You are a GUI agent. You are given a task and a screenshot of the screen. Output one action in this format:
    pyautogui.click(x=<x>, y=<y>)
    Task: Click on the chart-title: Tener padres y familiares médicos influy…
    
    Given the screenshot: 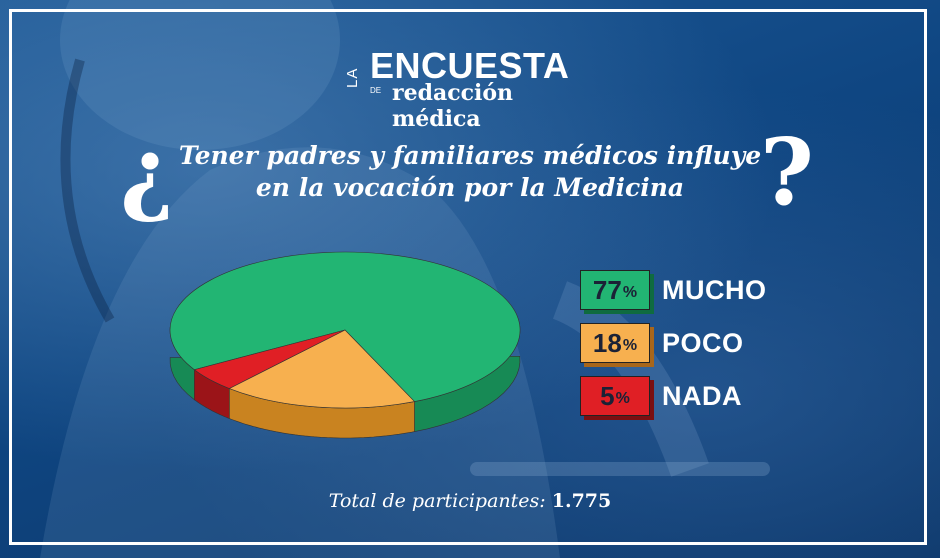 What is the action you would take?
    pyautogui.click(x=470, y=172)
    